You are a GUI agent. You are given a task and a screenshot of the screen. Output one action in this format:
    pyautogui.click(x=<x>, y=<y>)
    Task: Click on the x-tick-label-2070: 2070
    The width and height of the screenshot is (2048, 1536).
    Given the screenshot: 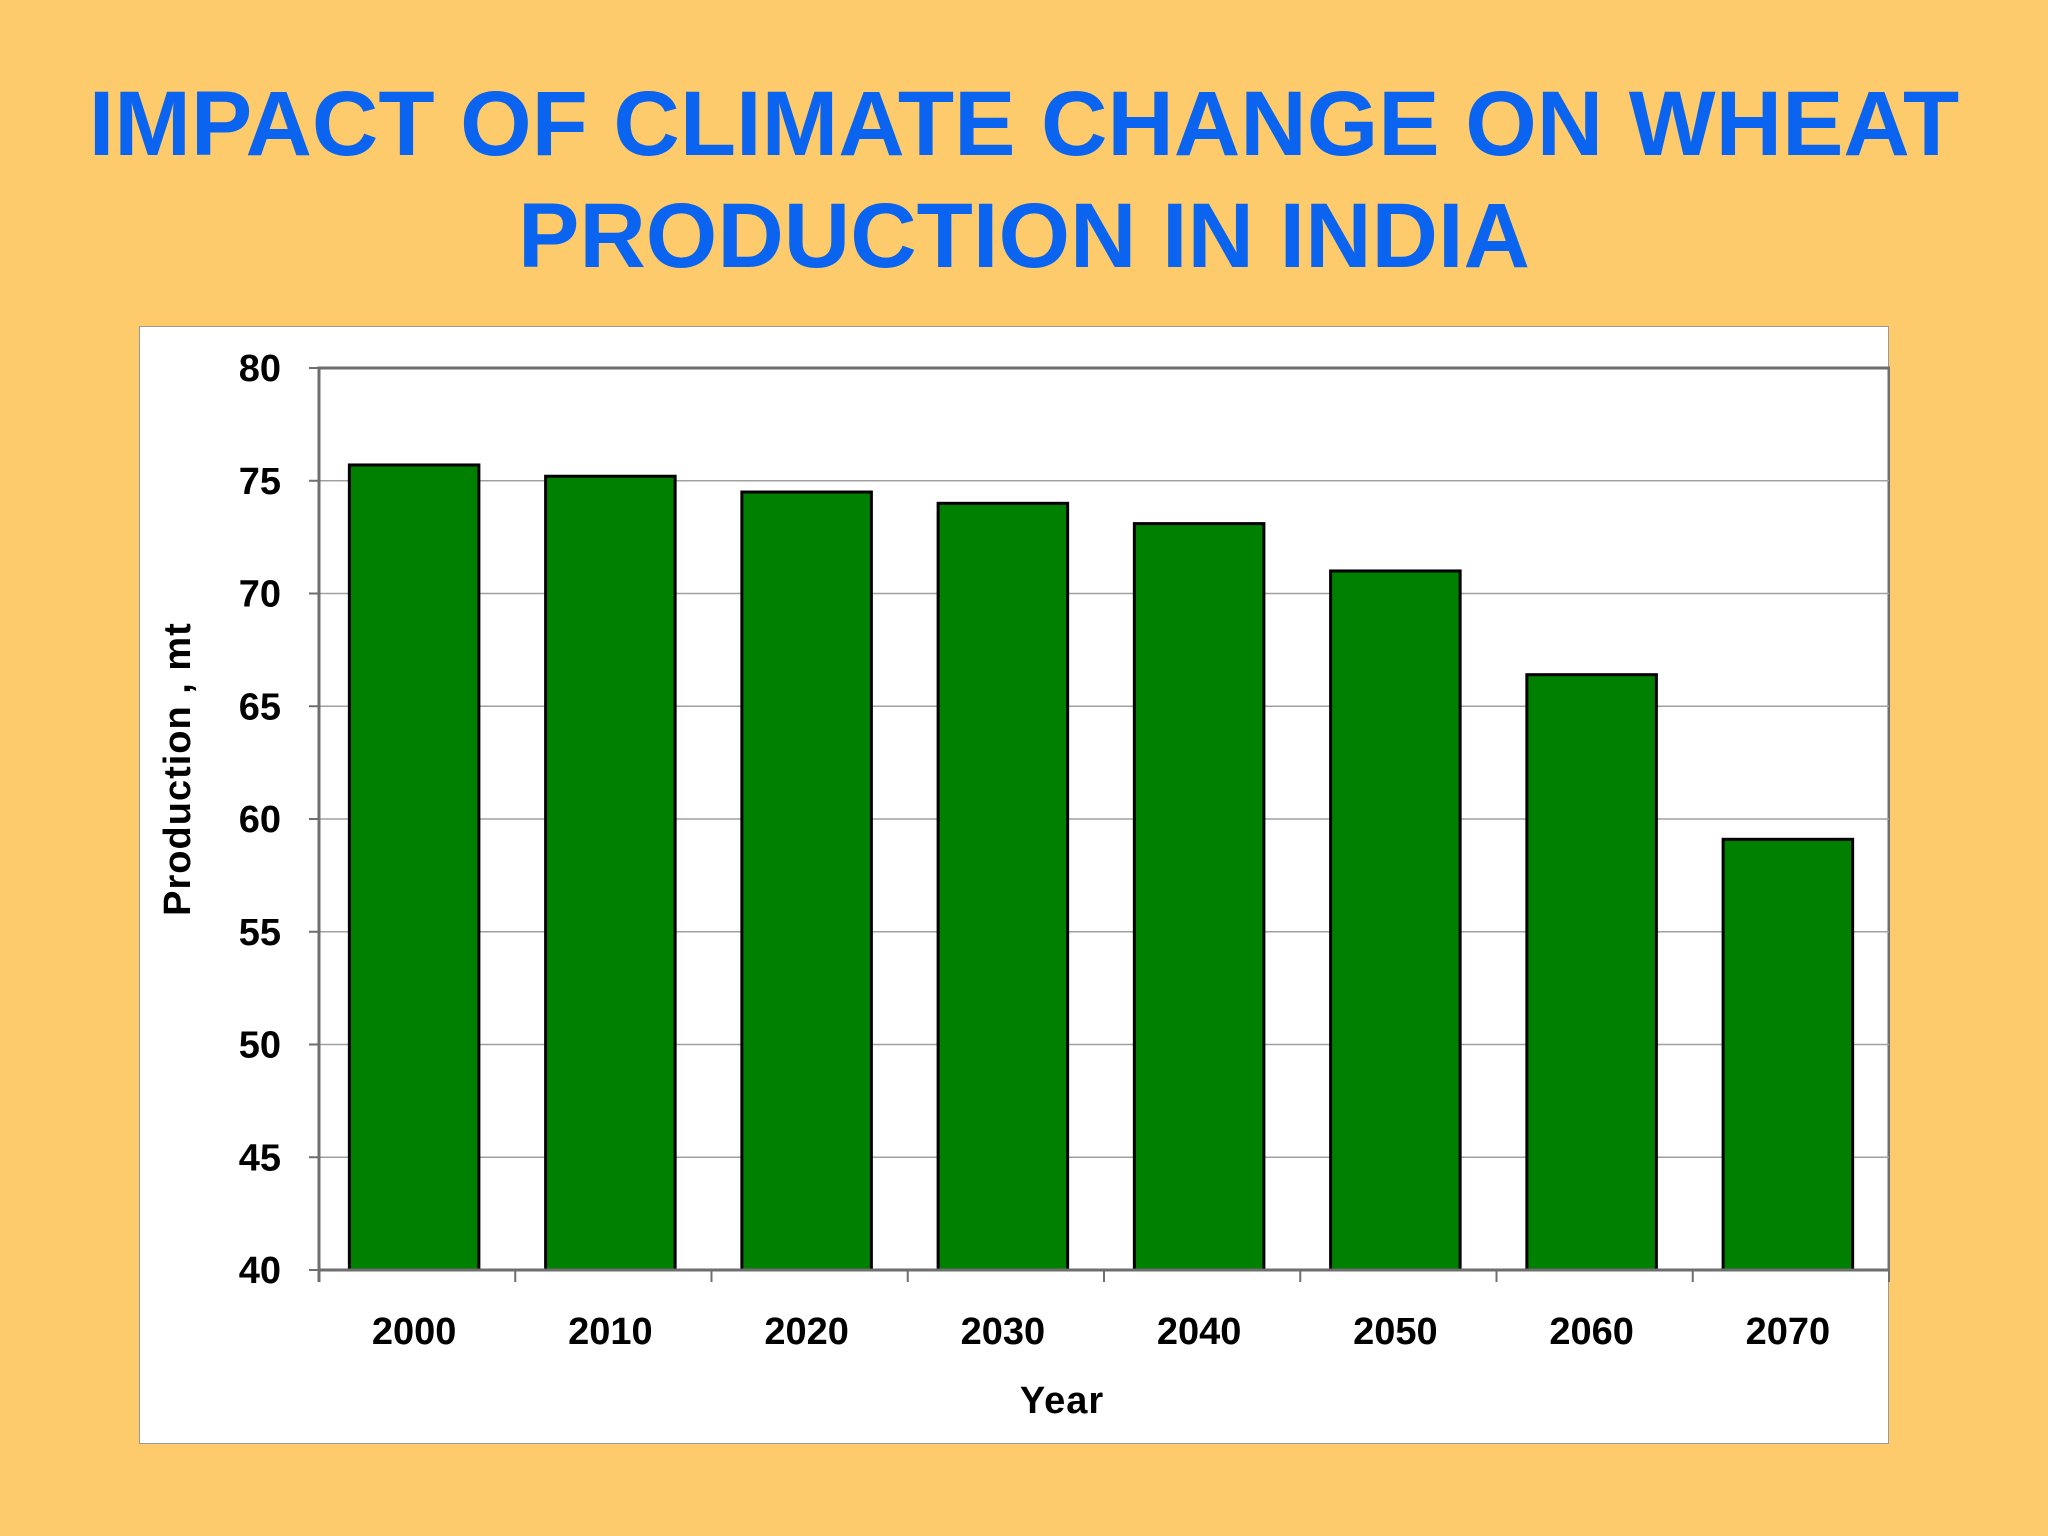 What is the action you would take?
    pyautogui.click(x=1788, y=1332)
    